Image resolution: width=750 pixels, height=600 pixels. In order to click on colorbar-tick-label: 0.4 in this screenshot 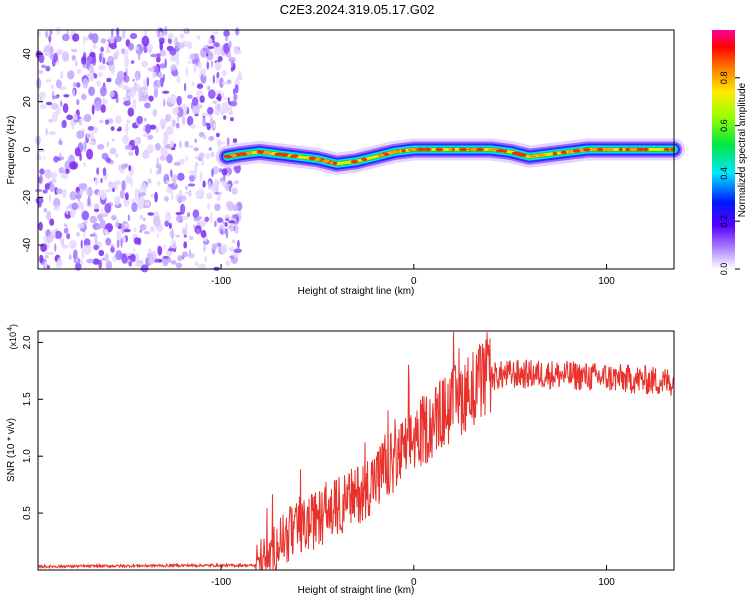, I will do `click(724, 173)`.